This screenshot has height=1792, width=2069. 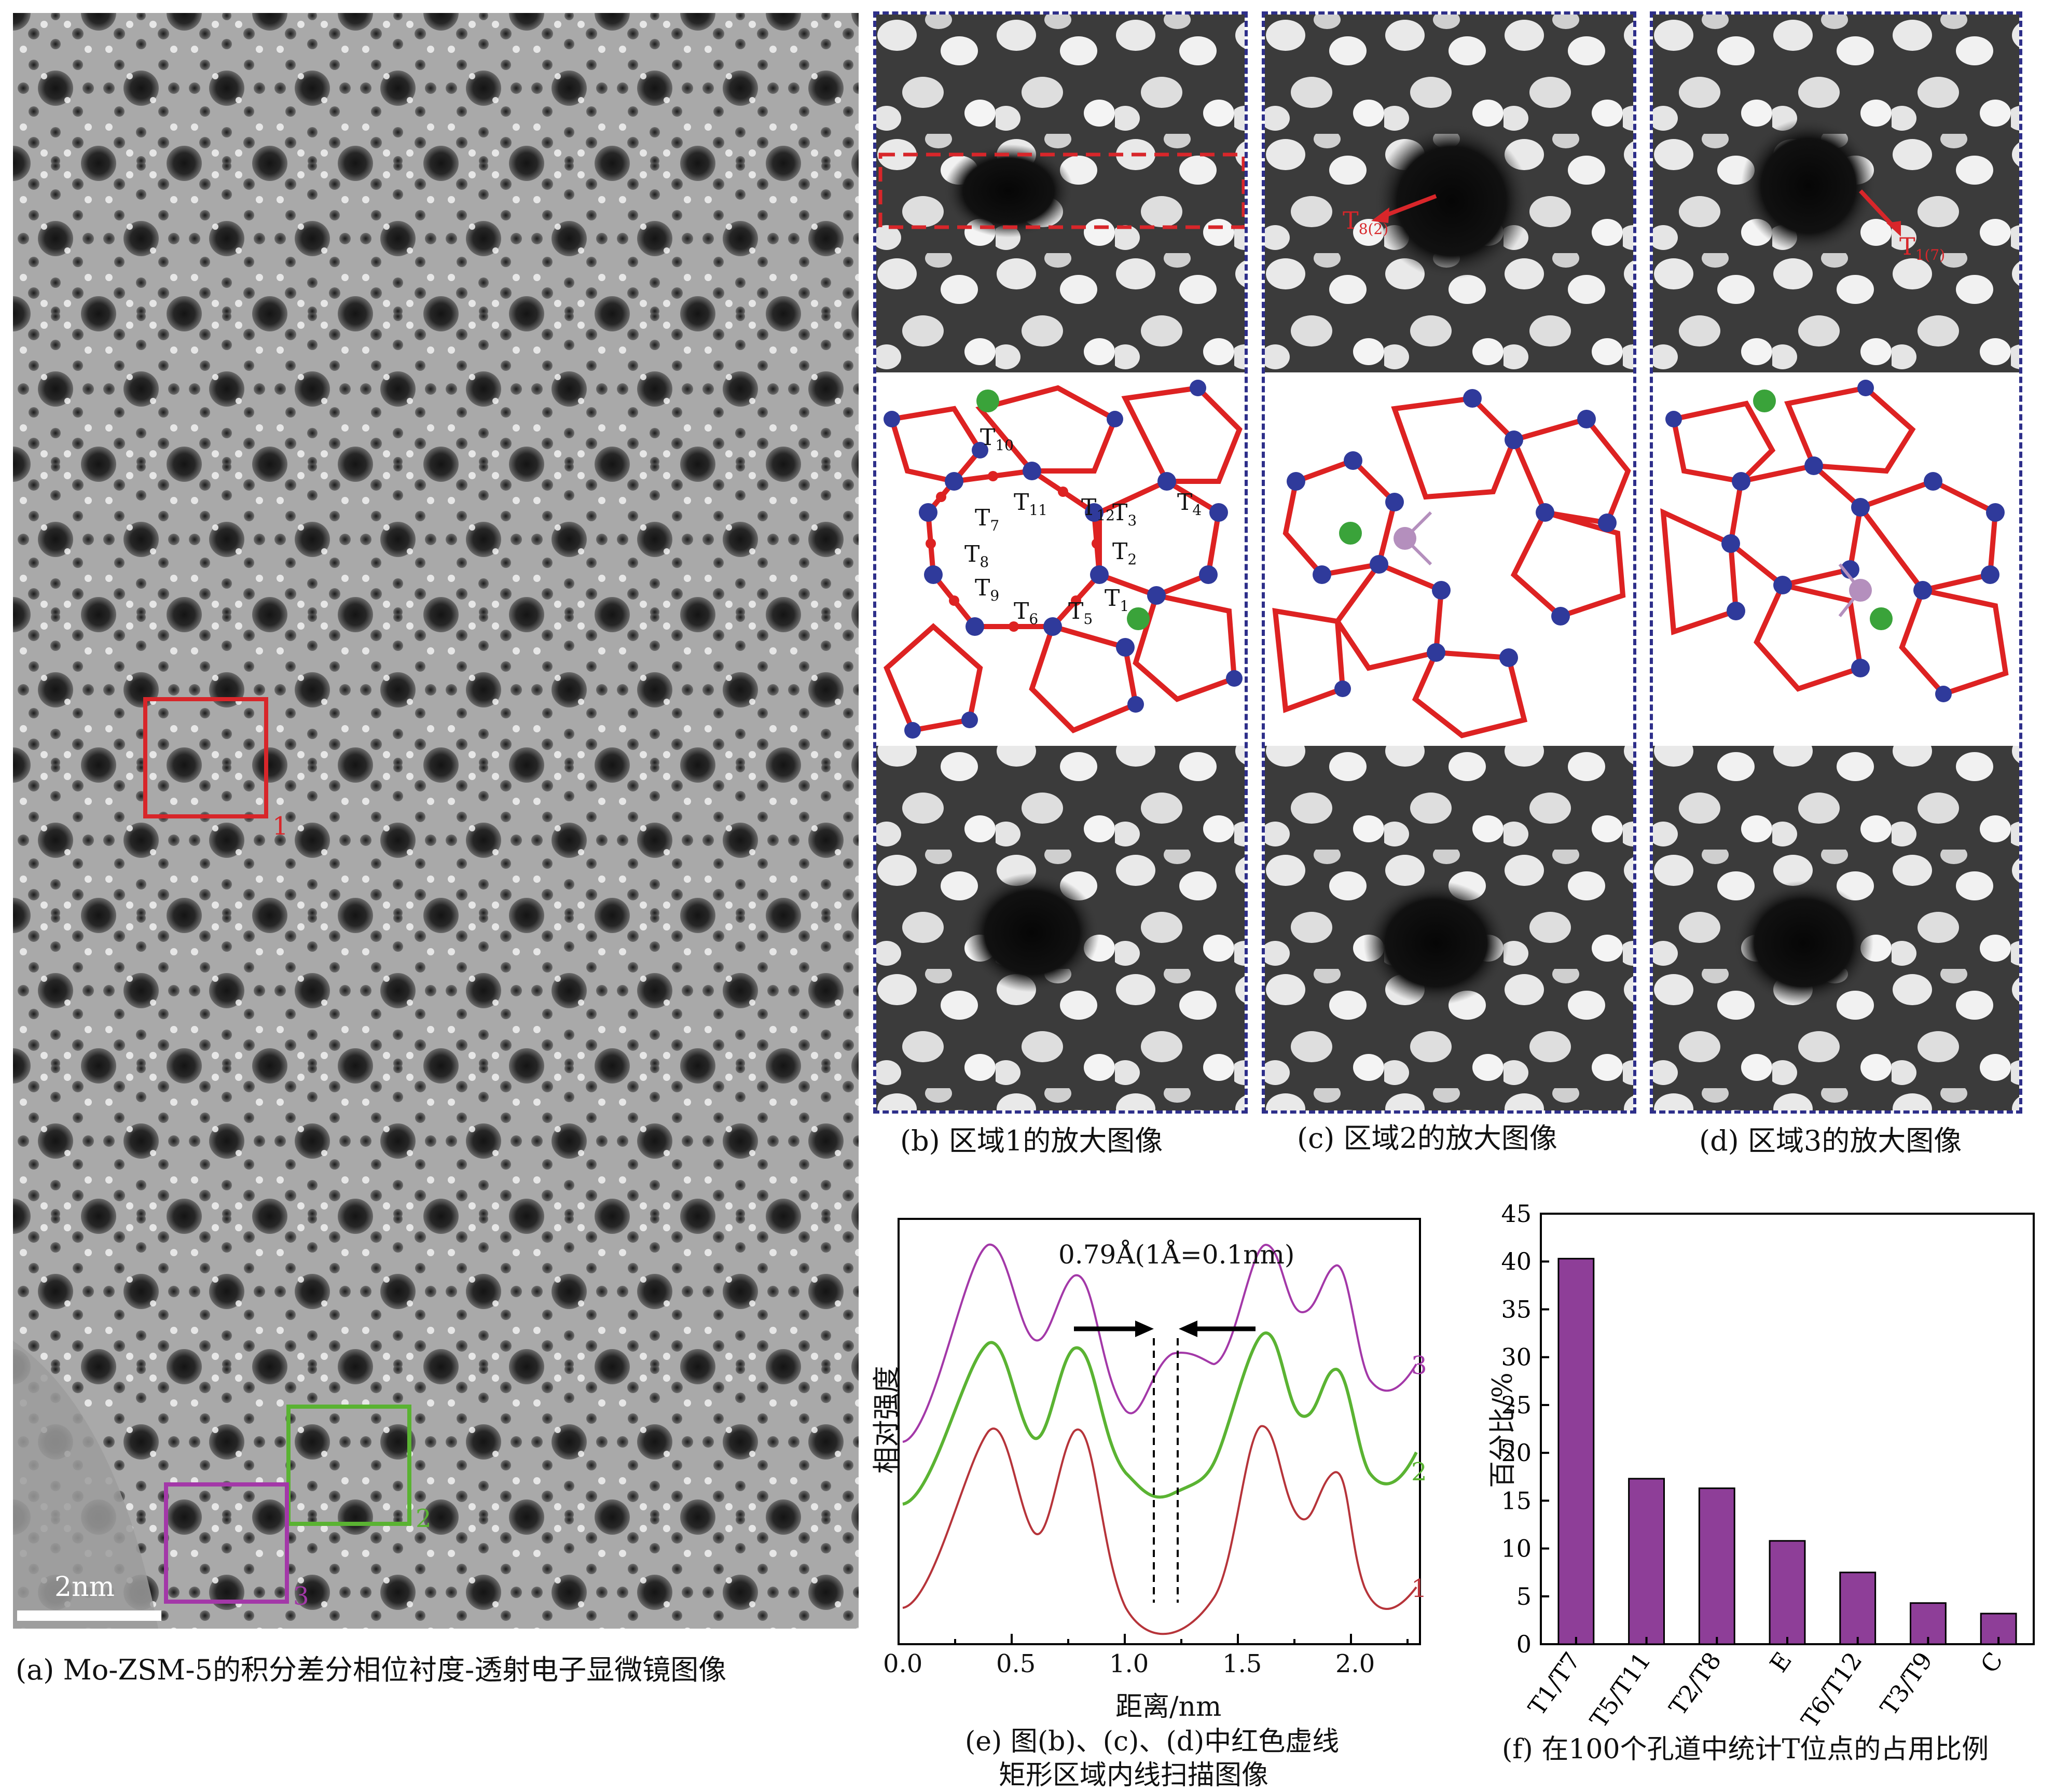 What do you see at coordinates (371, 1670) in the screenshot?
I see `panel-a-caption: (a) Mo-ZSM-5的积分差分相位衬度-透射电子显微镜图像` at bounding box center [371, 1670].